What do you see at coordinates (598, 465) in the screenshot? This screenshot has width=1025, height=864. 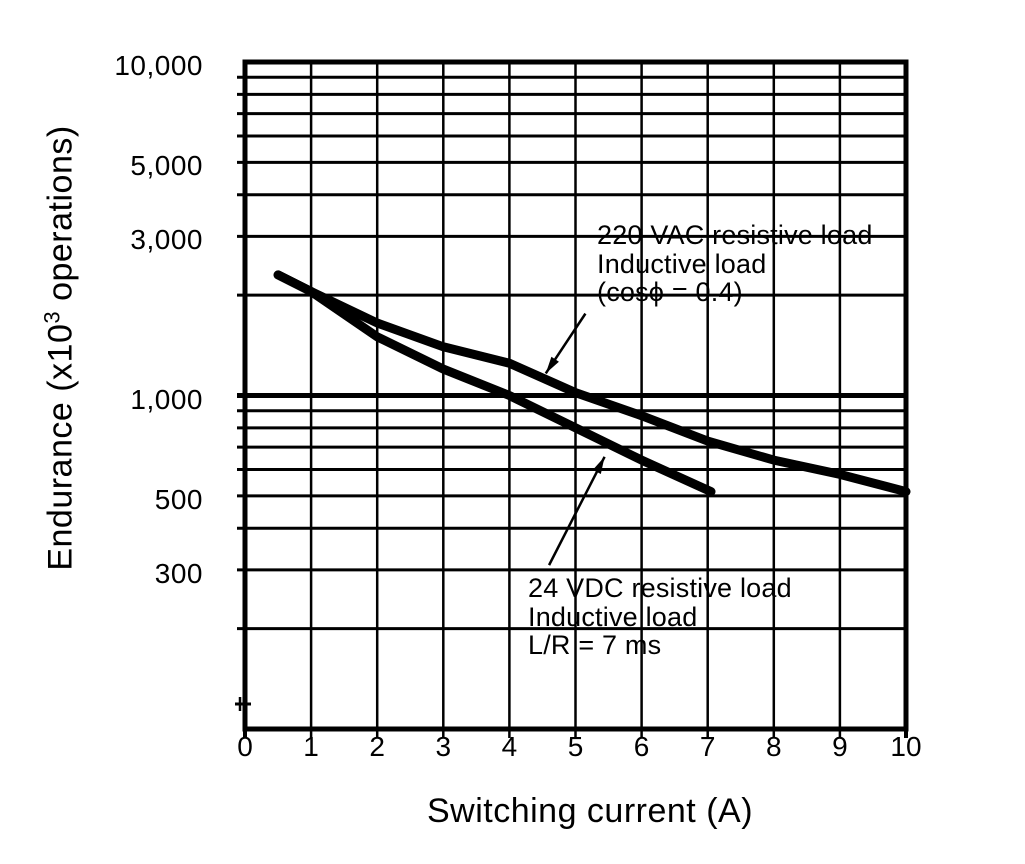 I see `leader-arrowhead-24vdc` at bounding box center [598, 465].